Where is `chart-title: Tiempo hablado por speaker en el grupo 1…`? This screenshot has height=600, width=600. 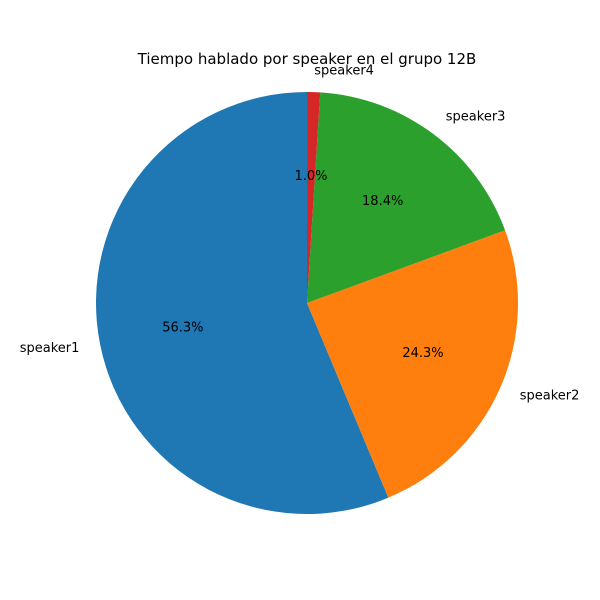
chart-title: Tiempo hablado por speaker en el grupo 1… is located at coordinates (307, 59).